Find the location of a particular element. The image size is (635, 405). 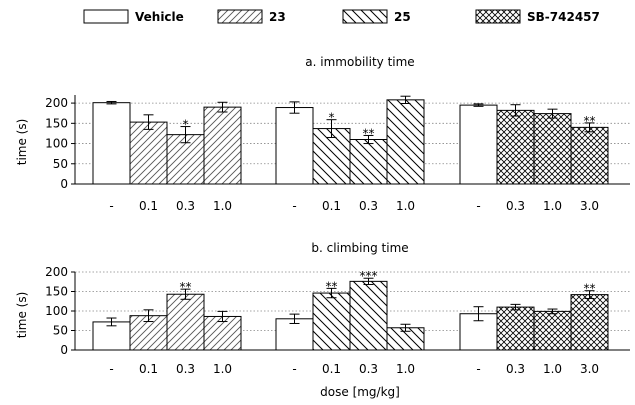

legend-label: Vehicle is located at coordinates (159, 17).